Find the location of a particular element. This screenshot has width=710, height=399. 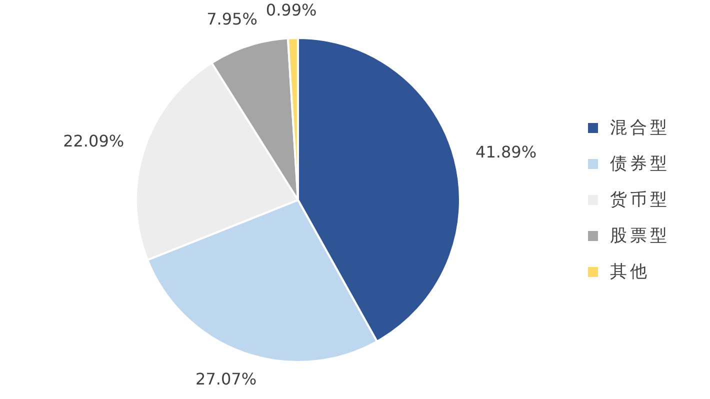

data-label: 22.09% is located at coordinates (93, 141).